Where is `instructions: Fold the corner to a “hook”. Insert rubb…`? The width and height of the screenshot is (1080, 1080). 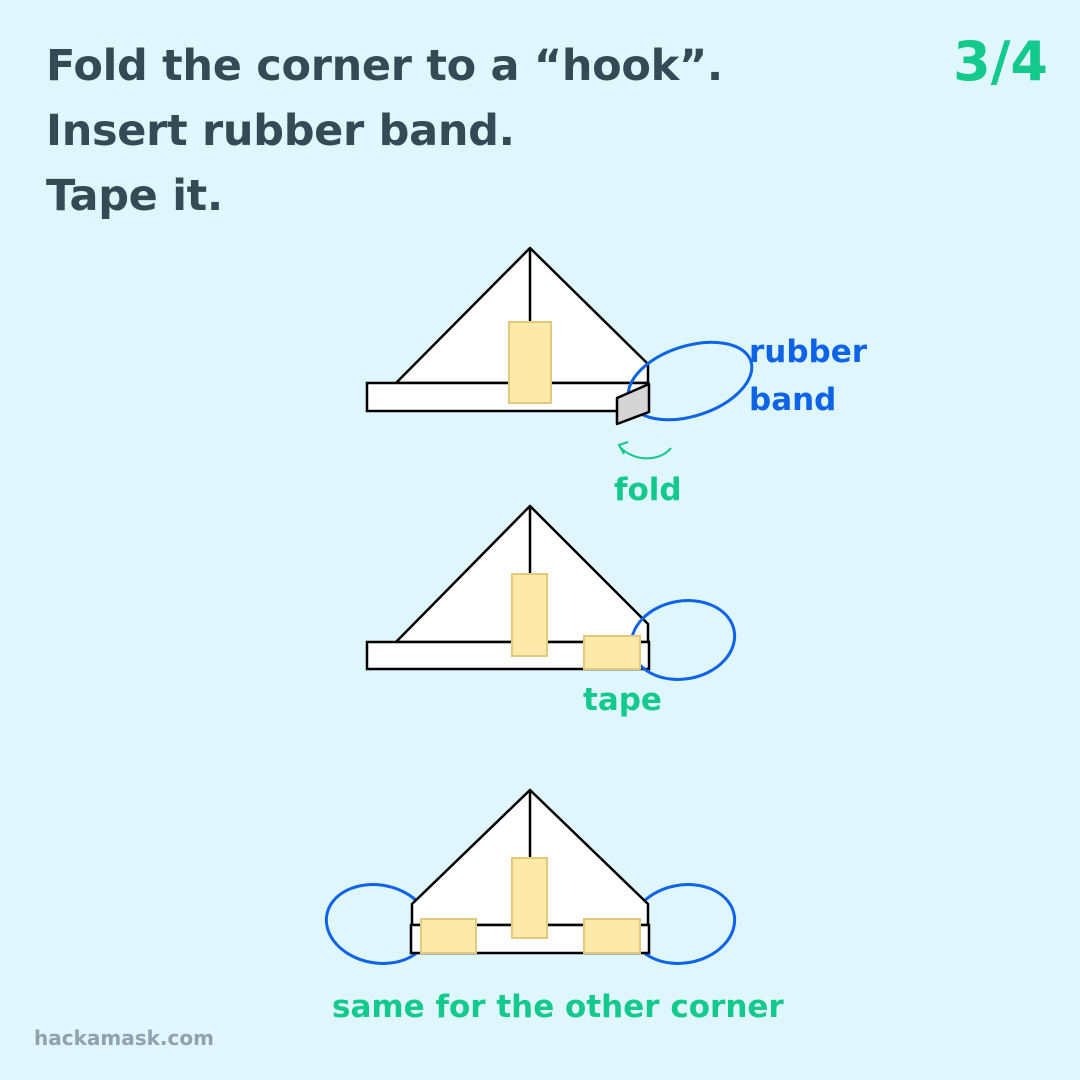 instructions: Fold the corner to a “hook”. Insert rubb… is located at coordinates (384, 131).